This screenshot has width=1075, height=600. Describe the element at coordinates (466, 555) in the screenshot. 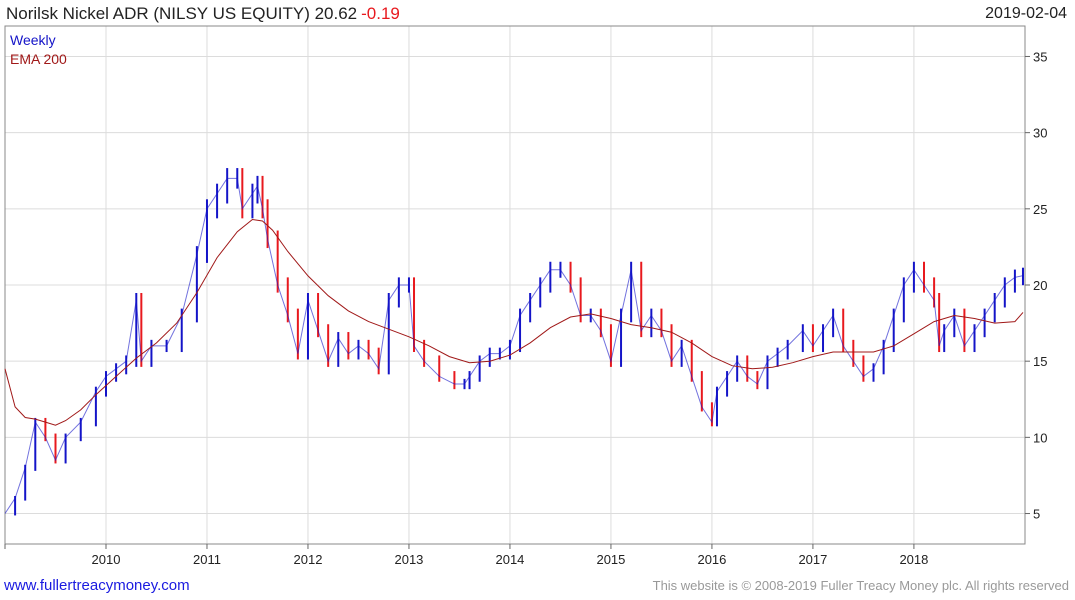

I see `x-axis: 2010 2011 2012 2013 2014 2015 2016 2017 2018` at that location.